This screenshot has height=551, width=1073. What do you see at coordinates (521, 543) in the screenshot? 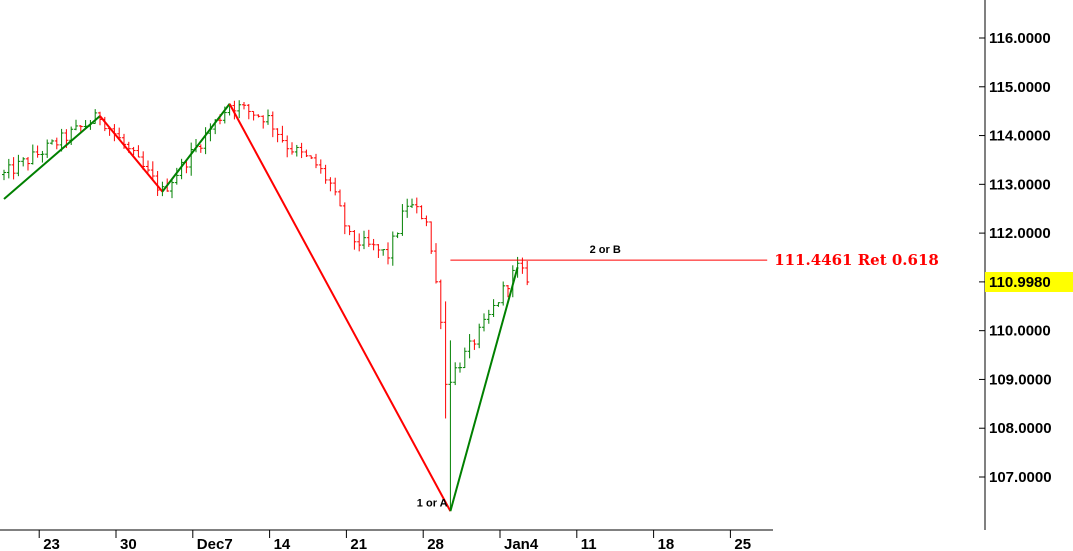
I see `x-tick-label: Jan4` at bounding box center [521, 543].